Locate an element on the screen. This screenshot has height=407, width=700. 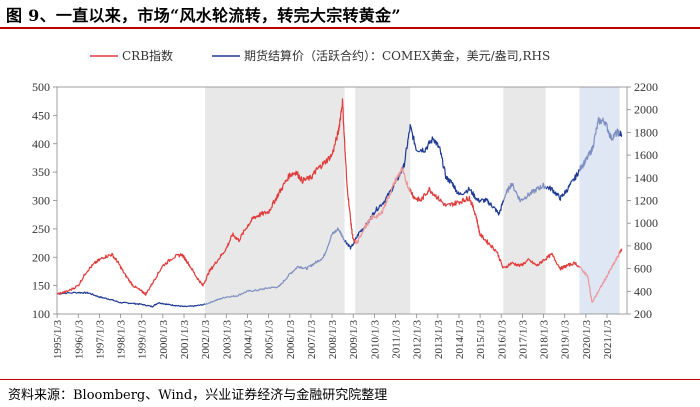
x-tick-label: 2020/1/3 is located at coordinates (587, 340).